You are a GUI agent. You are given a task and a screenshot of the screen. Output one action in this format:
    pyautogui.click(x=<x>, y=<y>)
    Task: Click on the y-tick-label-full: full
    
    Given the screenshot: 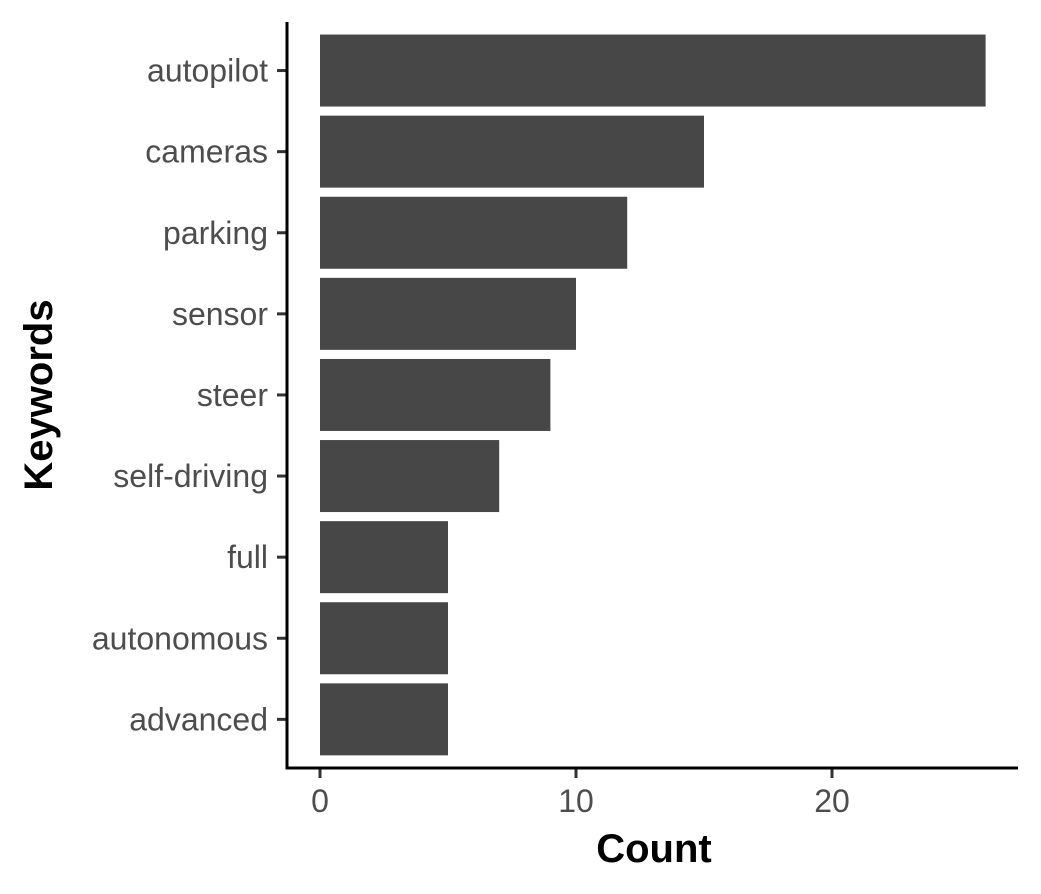 What is the action you would take?
    pyautogui.click(x=247, y=557)
    